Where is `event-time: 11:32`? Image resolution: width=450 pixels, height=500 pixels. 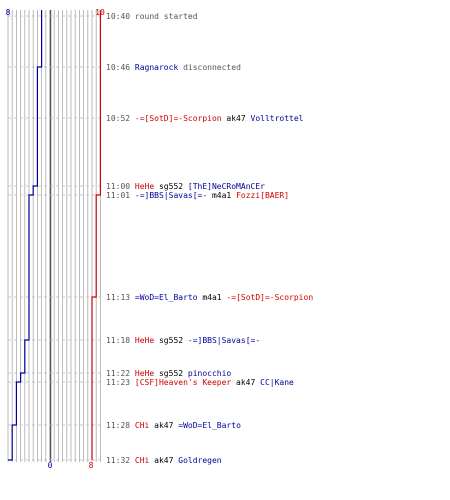 event-time: 11:32 is located at coordinates (120, 460).